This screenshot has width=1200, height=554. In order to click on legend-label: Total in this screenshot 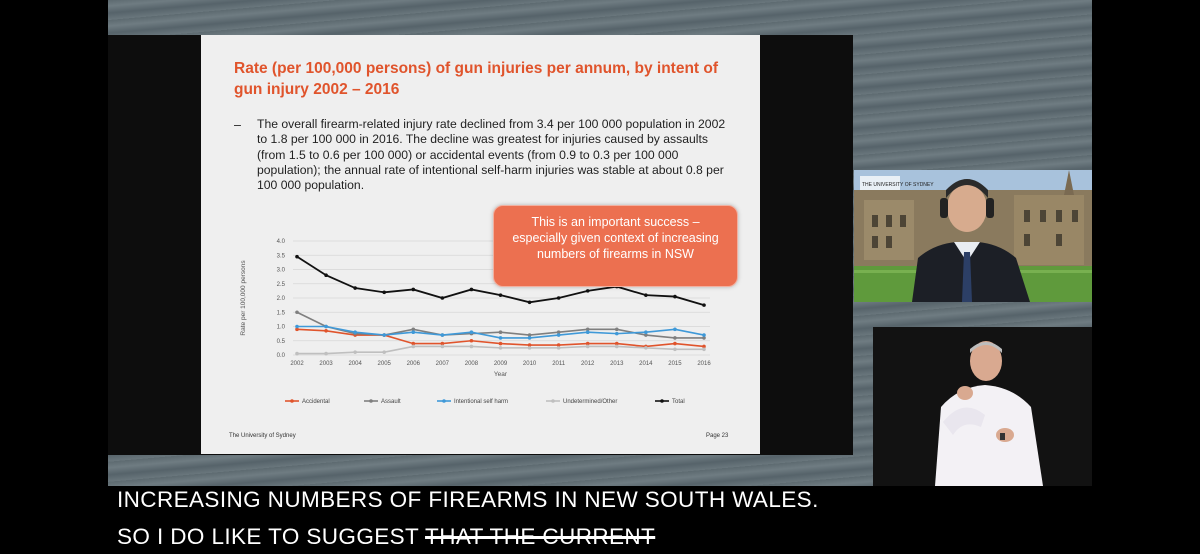, I will do `click(678, 402)`.